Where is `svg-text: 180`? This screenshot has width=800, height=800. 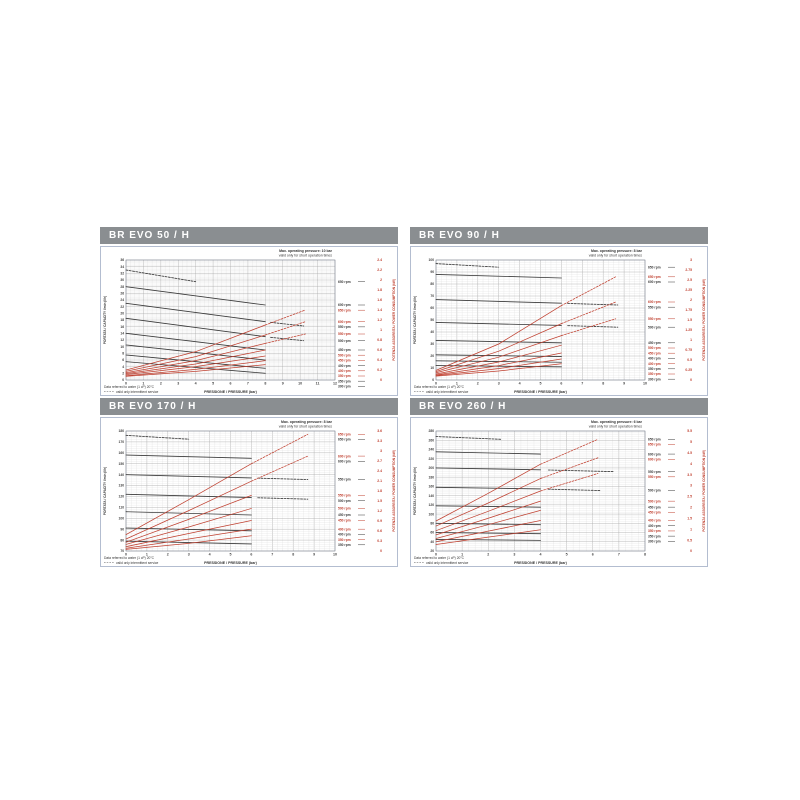
svg-text: 180 is located at coordinates (432, 477).